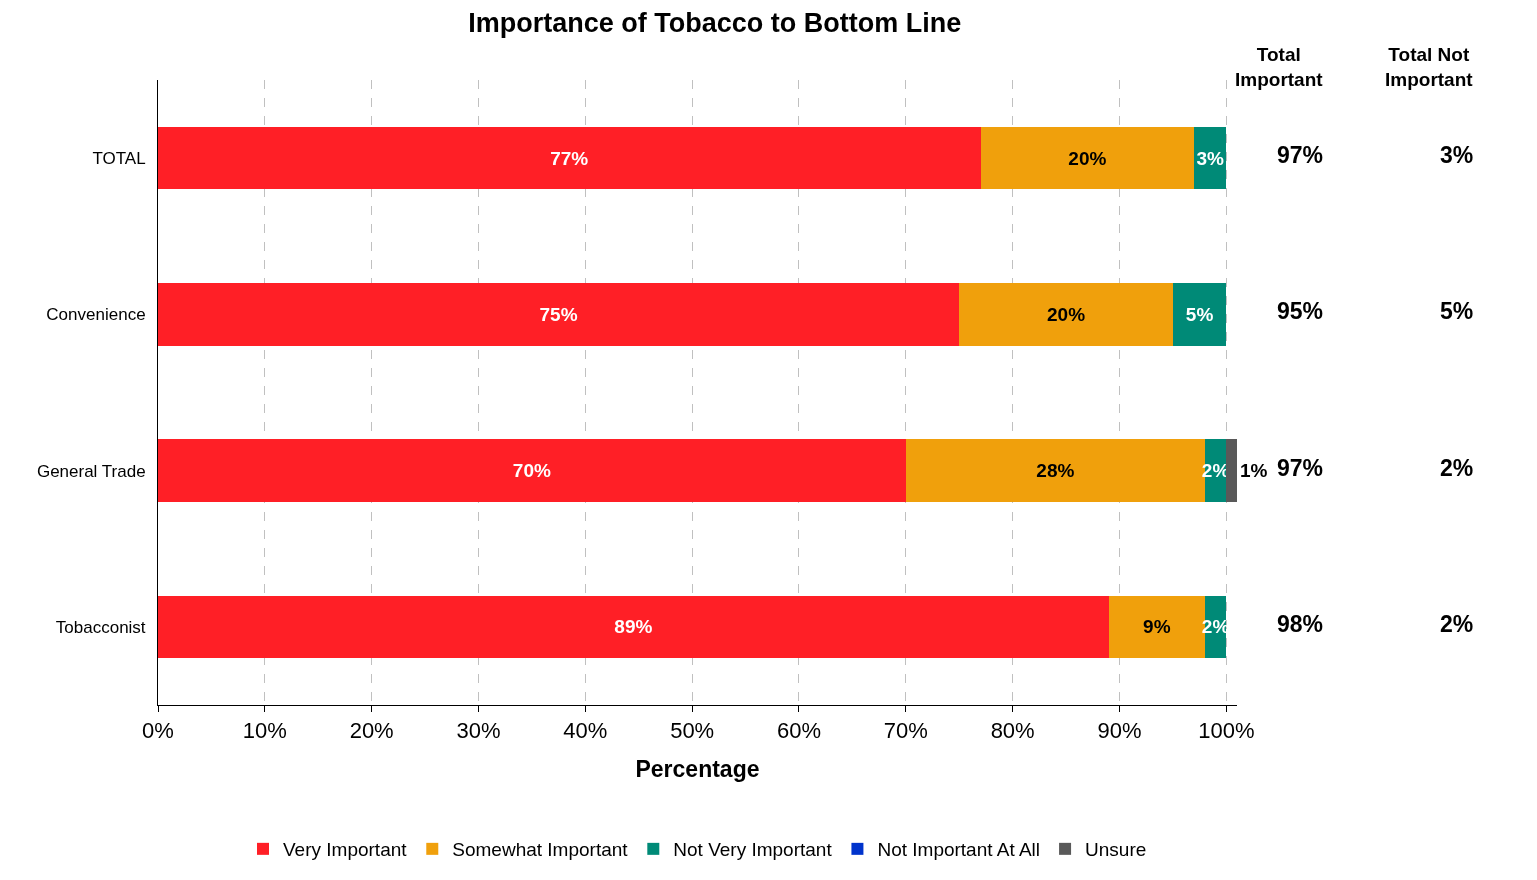 Image resolution: width=1537 pixels, height=880 pixels. What do you see at coordinates (1119, 731) in the screenshot?
I see `x-tick-label: 90%` at bounding box center [1119, 731].